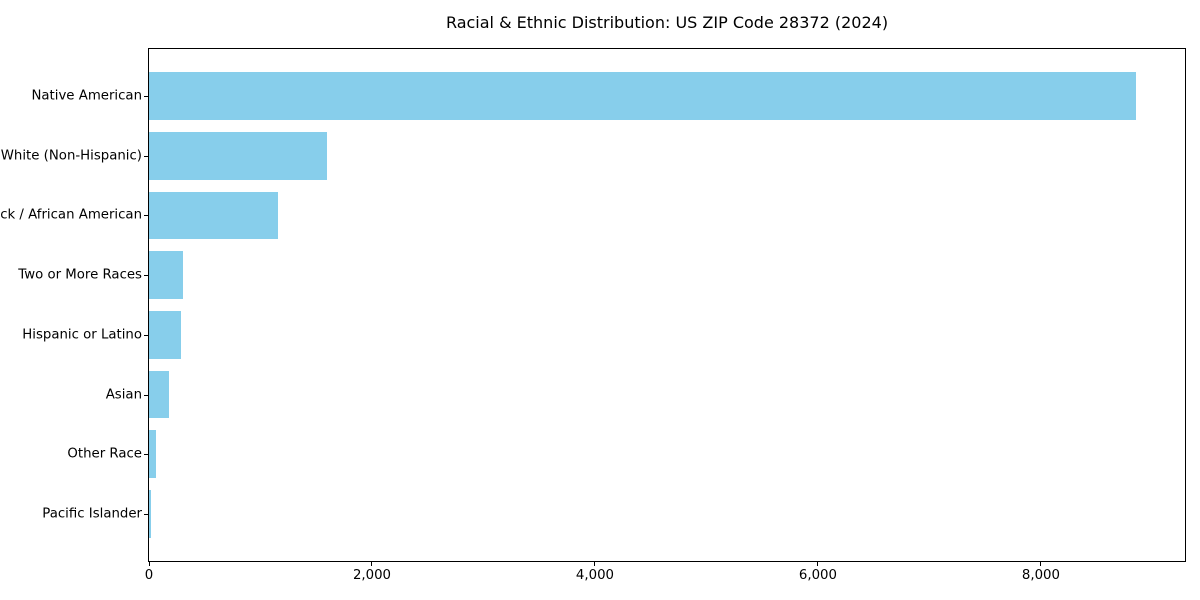 This screenshot has height=600, width=1200. I want to click on category-label-black-african-american: Black / African American, so click(71, 215).